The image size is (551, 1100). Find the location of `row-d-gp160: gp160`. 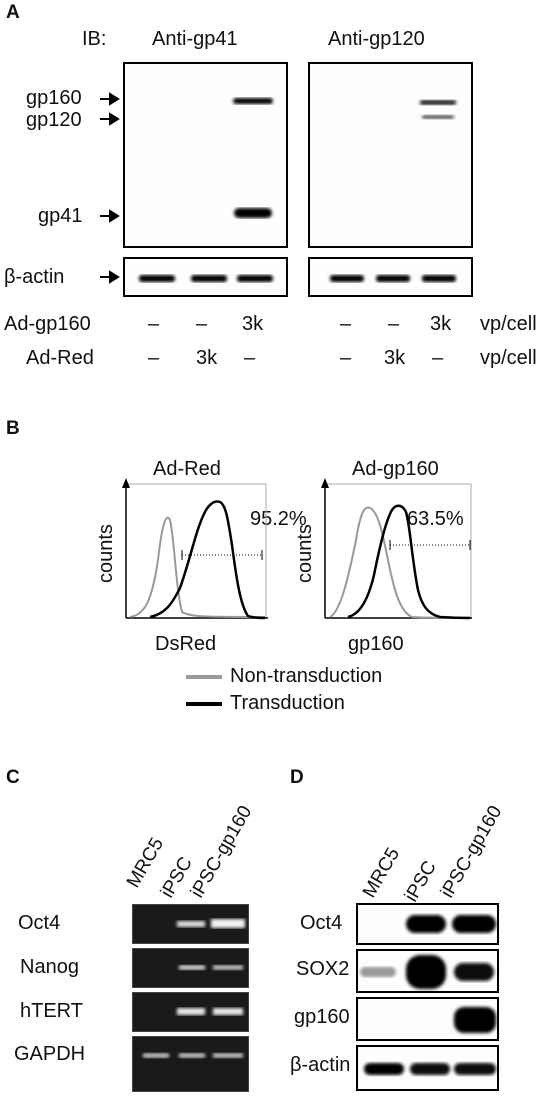

row-d-gp160: gp160 is located at coordinates (322, 1017).